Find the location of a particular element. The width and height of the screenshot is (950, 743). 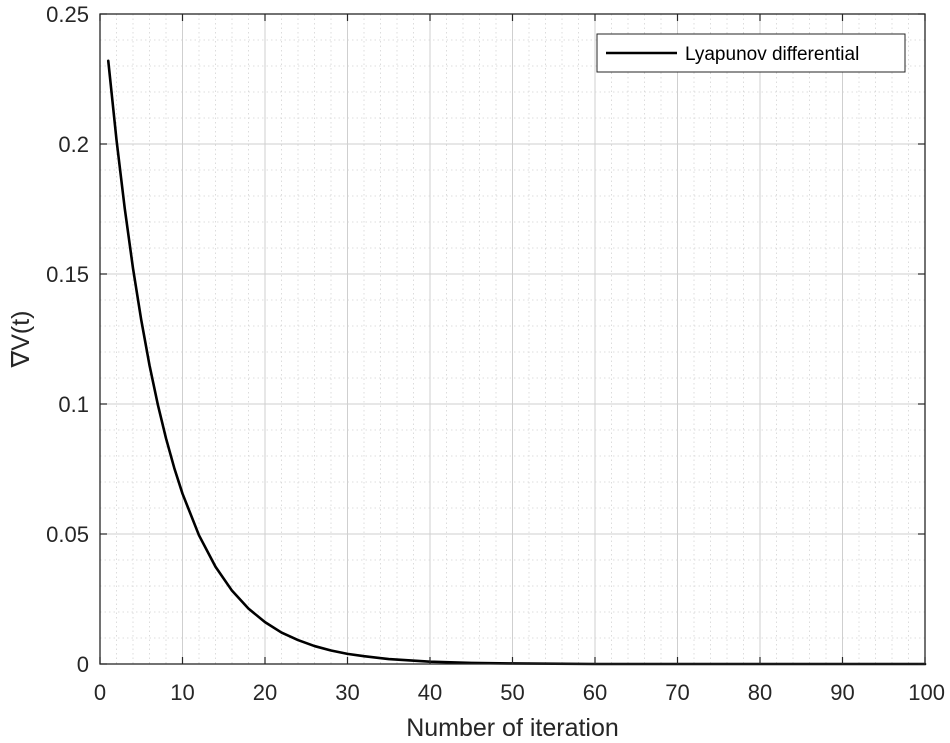

x-tick-label: 100 is located at coordinates (926, 692).